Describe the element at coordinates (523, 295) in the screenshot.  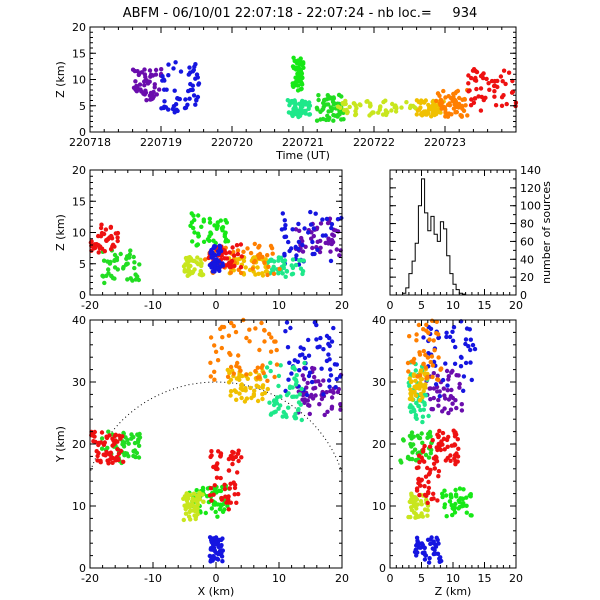
I see `histogram-ytick-label: 0` at that location.